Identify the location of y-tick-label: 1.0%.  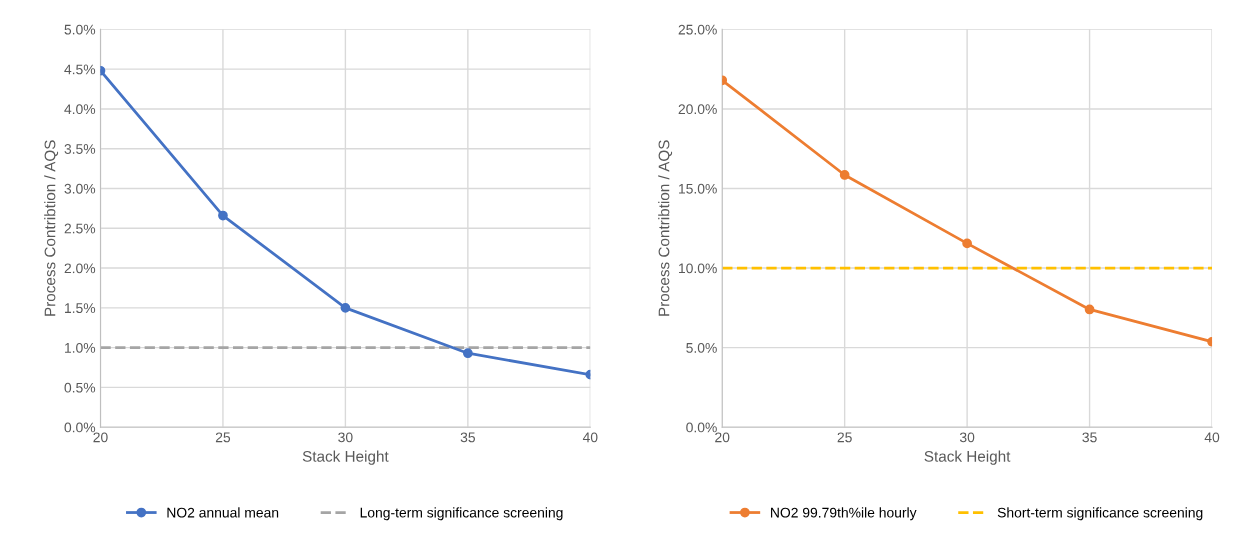
(80, 347).